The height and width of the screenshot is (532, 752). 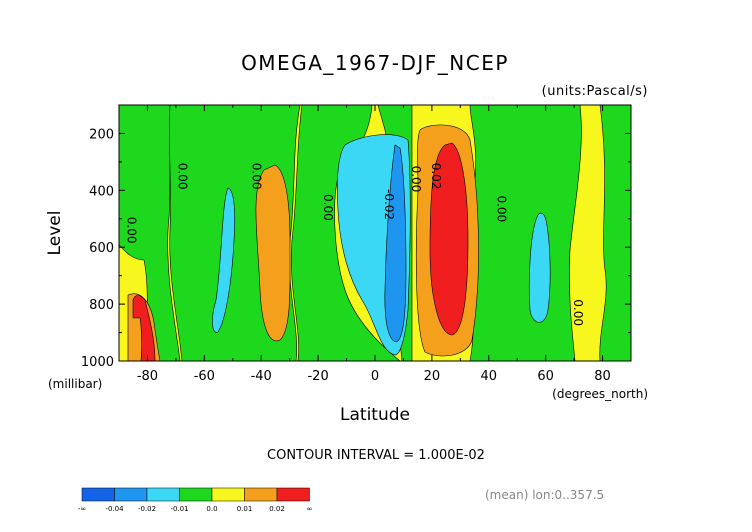 What do you see at coordinates (273, 253) in the screenshot?
I see `contour-fill-orange` at bounding box center [273, 253].